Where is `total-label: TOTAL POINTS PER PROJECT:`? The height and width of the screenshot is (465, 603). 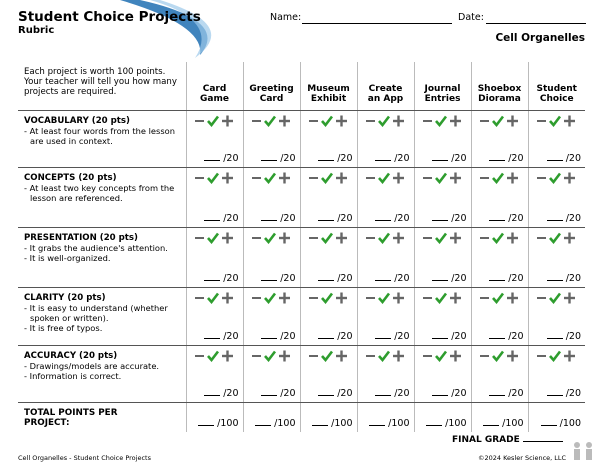 total-label: TOTAL POINTS PER PROJECT: is located at coordinates (71, 417).